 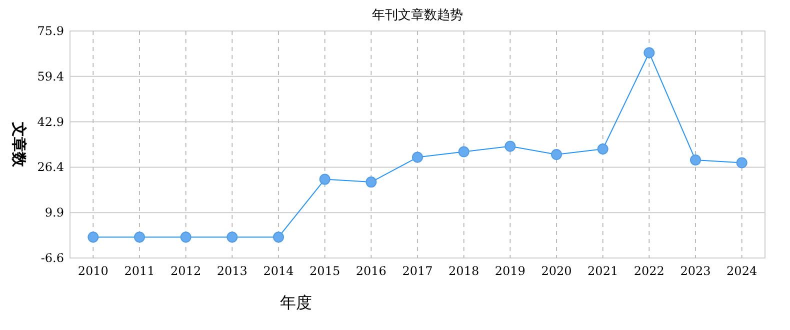 I want to click on x-tick-label: 2022, so click(x=649, y=271).